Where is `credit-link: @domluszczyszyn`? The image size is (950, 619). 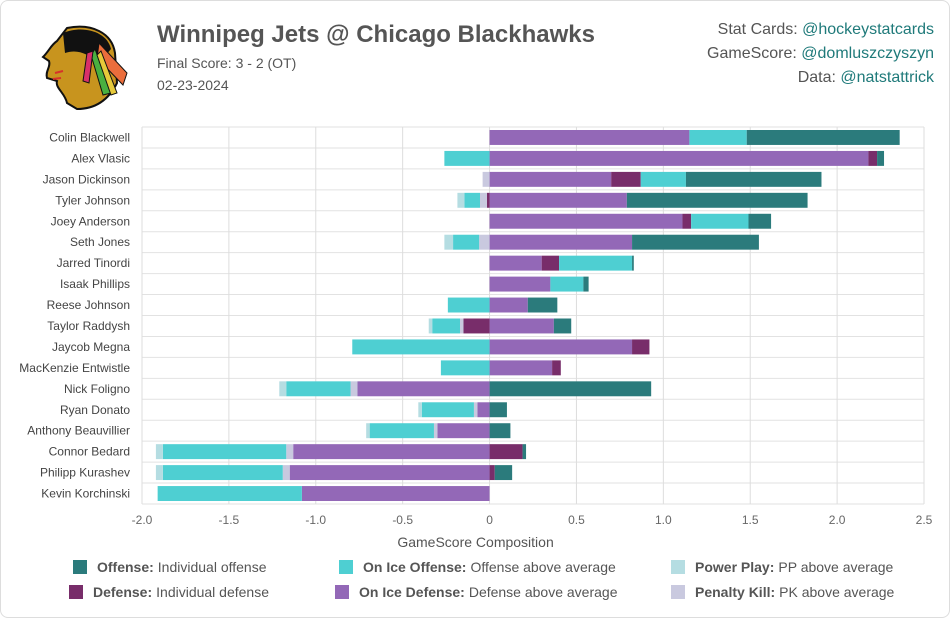 credit-link: @domluszczyszyn is located at coordinates (867, 53).